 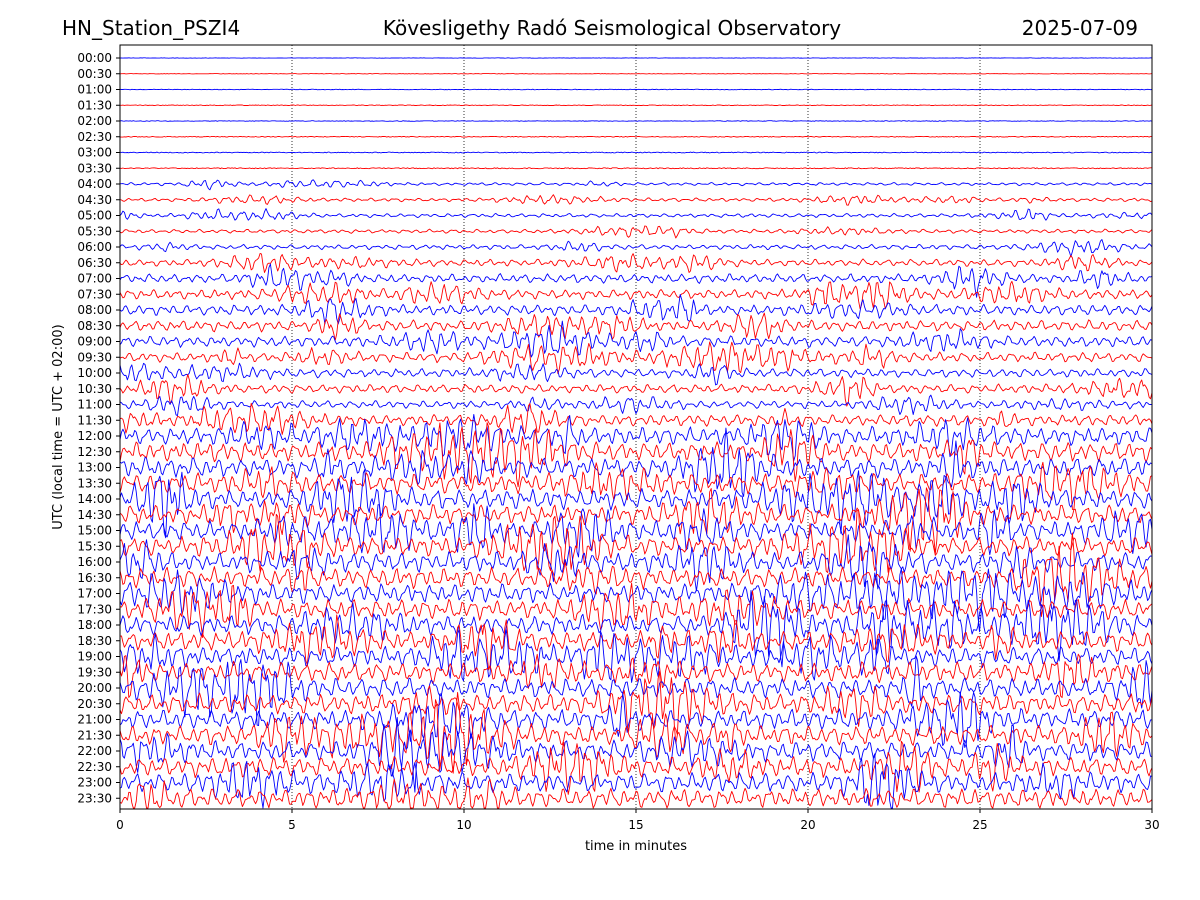 What do you see at coordinates (94, 153) in the screenshot?
I see `y-tick-label: 03:00` at bounding box center [94, 153].